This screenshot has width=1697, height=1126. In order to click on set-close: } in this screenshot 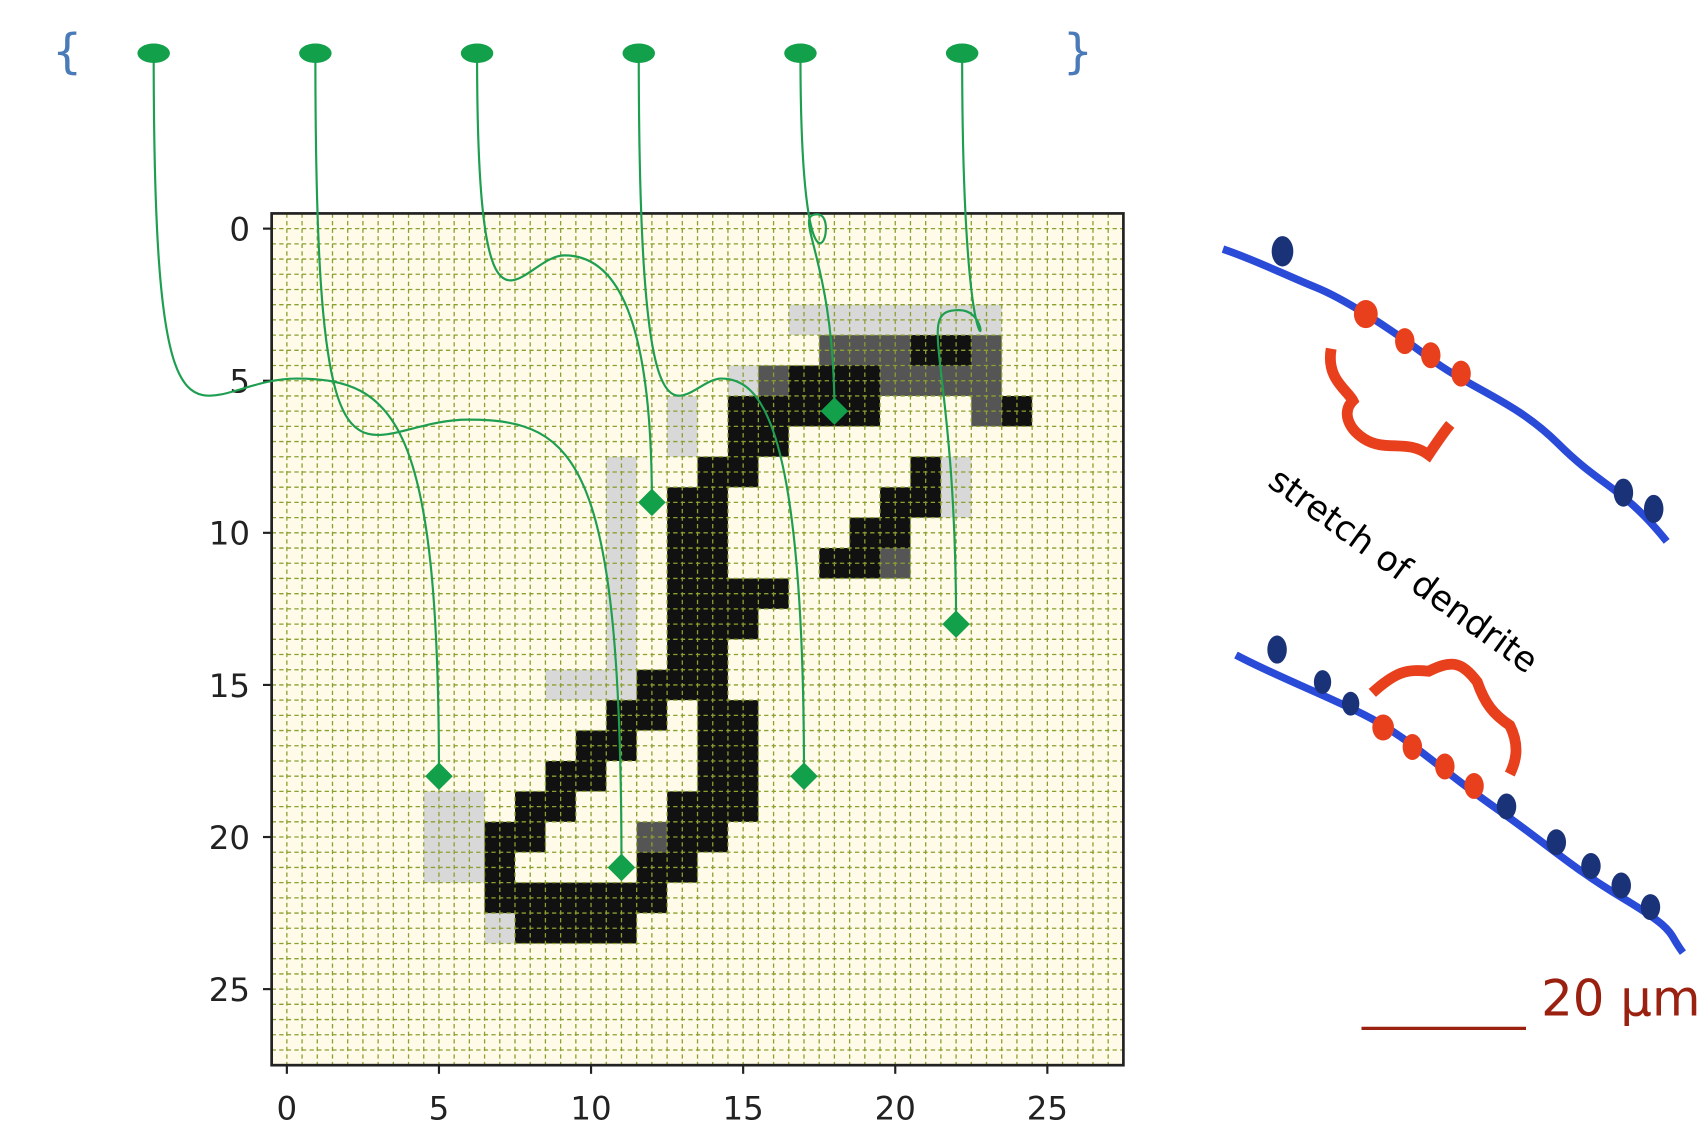, I will do `click(1078, 51)`.